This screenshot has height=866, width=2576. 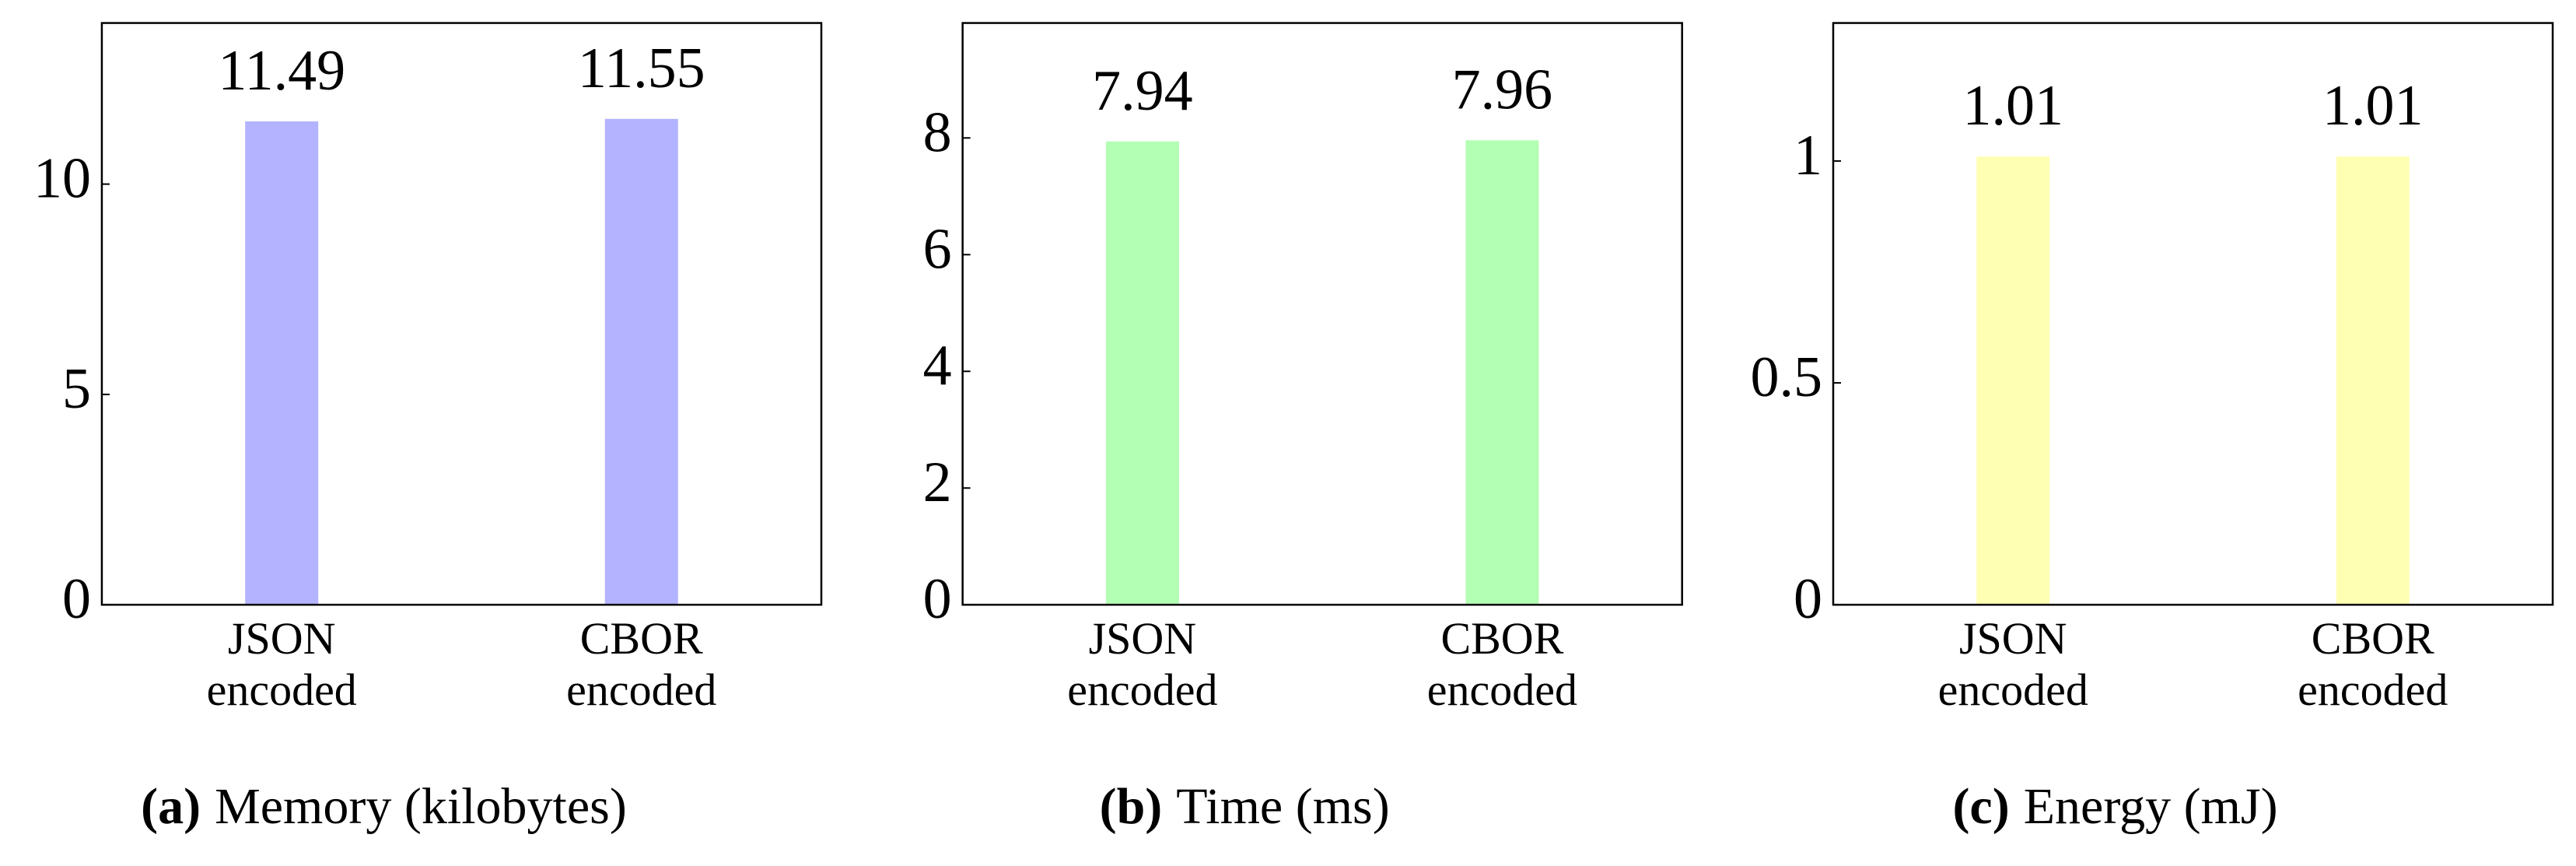 What do you see at coordinates (1808, 156) in the screenshot?
I see `y-tick-label: 1` at bounding box center [1808, 156].